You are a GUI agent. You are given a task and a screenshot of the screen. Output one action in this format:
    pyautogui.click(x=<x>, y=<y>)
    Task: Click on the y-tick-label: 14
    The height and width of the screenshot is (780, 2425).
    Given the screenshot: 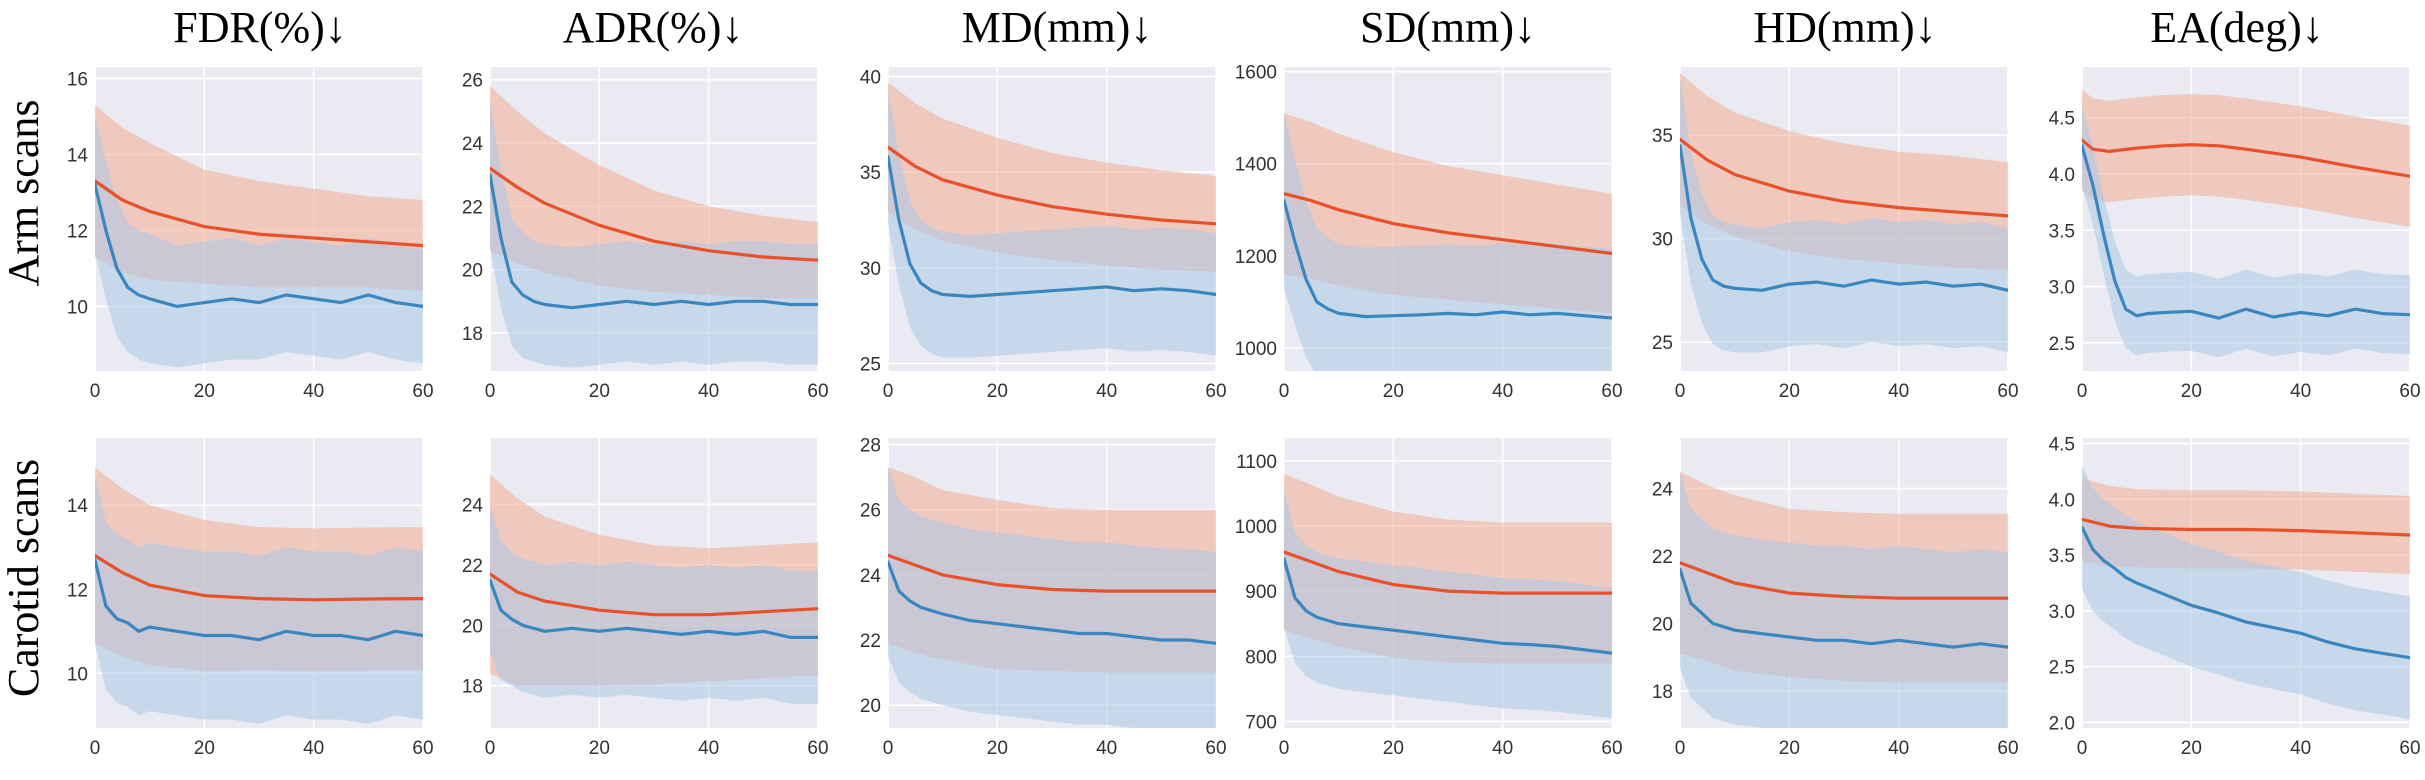 What is the action you would take?
    pyautogui.click(x=78, y=155)
    